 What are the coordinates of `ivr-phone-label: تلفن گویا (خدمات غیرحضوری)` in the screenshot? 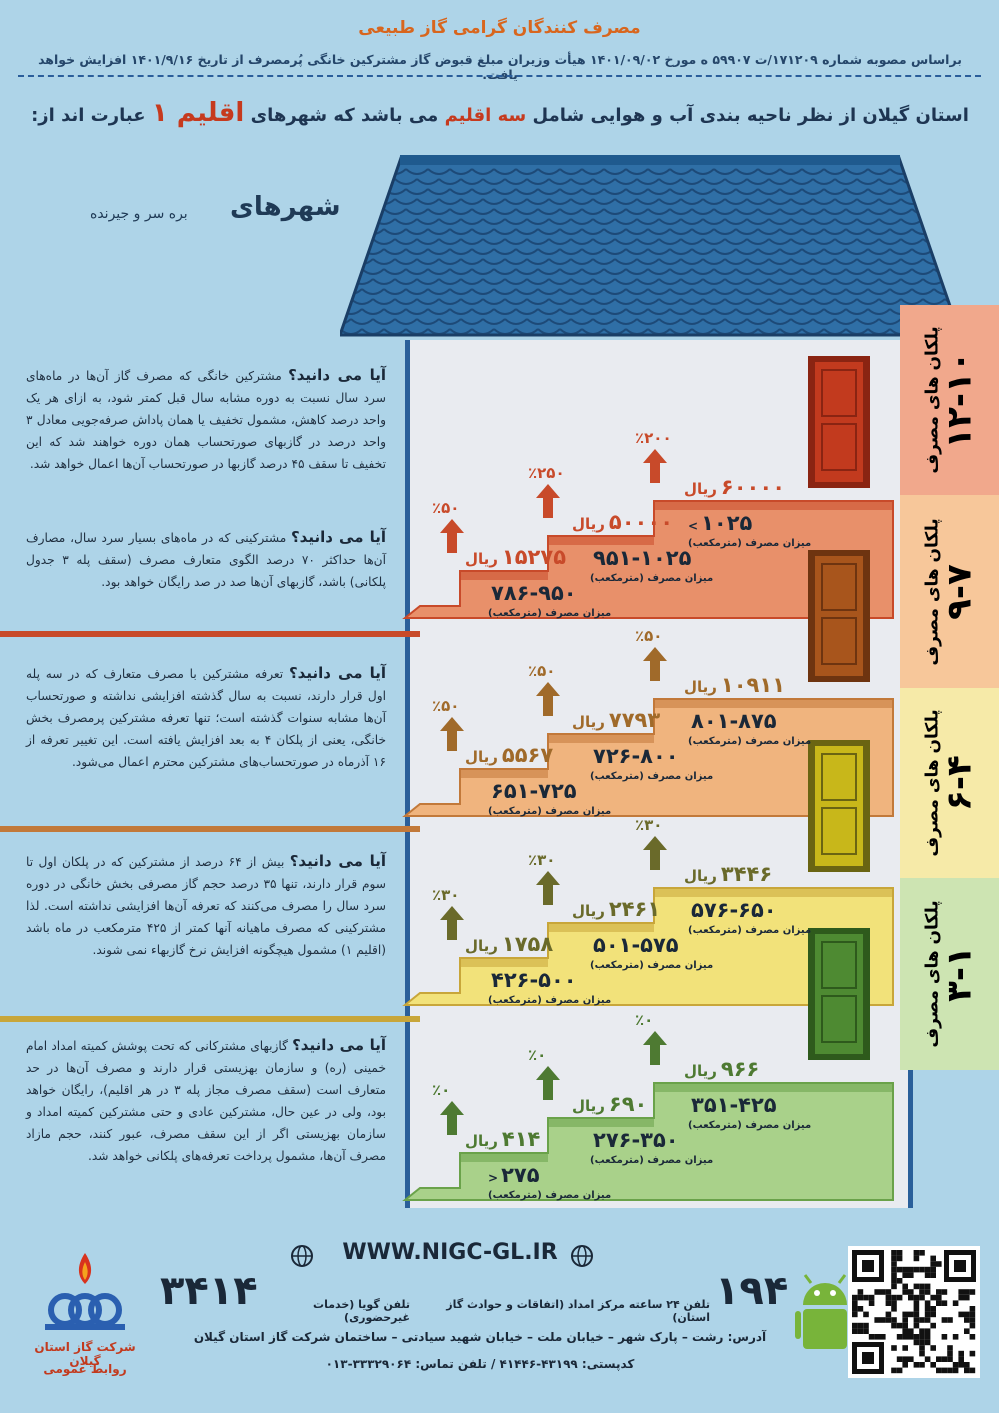 It's located at (361, 1311).